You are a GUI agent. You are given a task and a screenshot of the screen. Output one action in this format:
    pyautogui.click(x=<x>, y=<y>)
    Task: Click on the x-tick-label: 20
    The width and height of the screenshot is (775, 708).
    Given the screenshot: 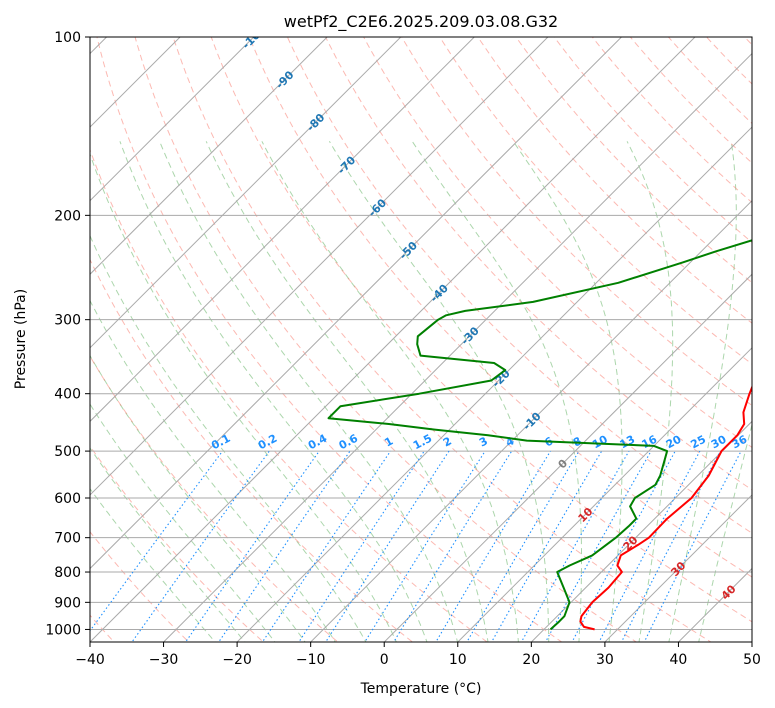 What is the action you would take?
    pyautogui.click(x=531, y=660)
    